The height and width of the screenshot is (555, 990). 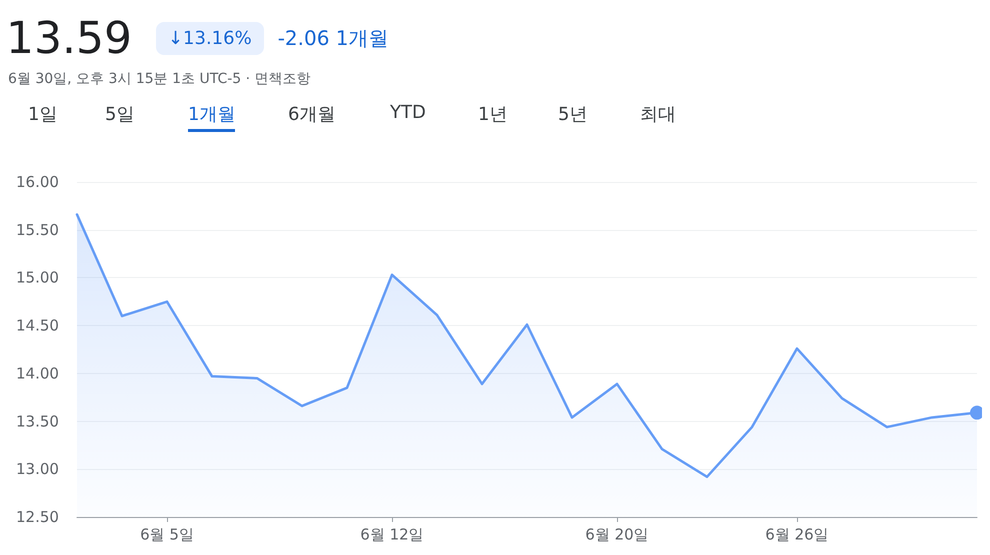 What do you see at coordinates (37, 421) in the screenshot?
I see `y-tick-label: 13.50` at bounding box center [37, 421].